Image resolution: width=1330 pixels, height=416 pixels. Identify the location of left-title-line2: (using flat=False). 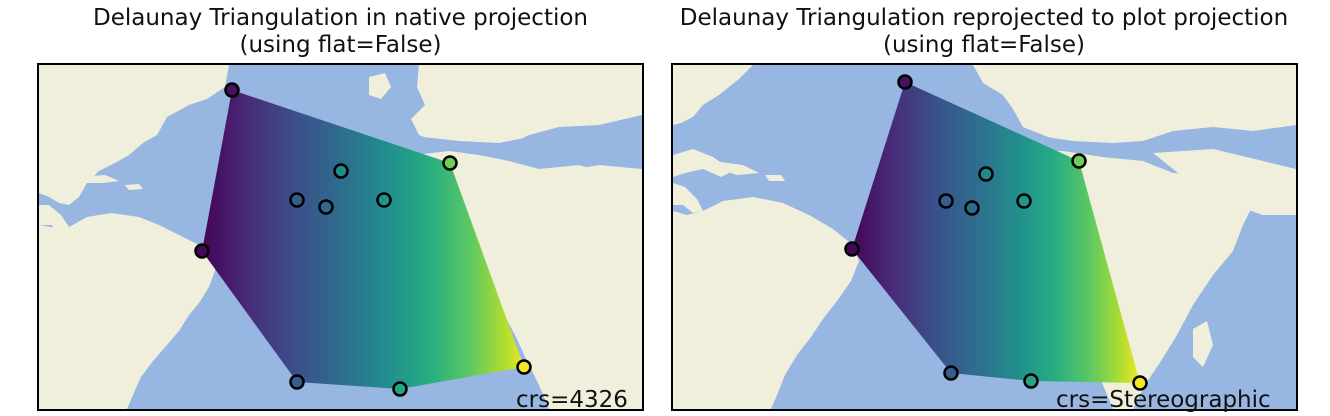
(340, 45).